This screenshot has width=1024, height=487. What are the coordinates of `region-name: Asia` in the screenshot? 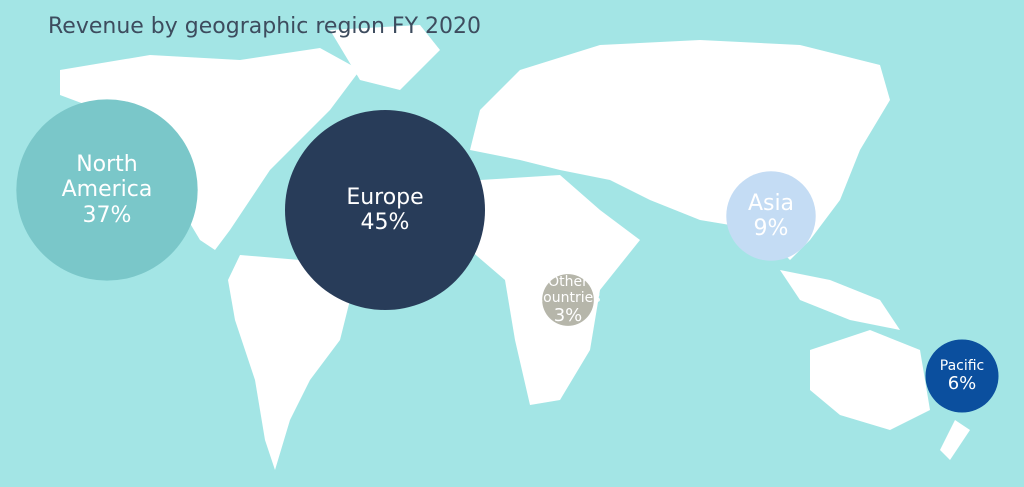 It's located at (771, 203).